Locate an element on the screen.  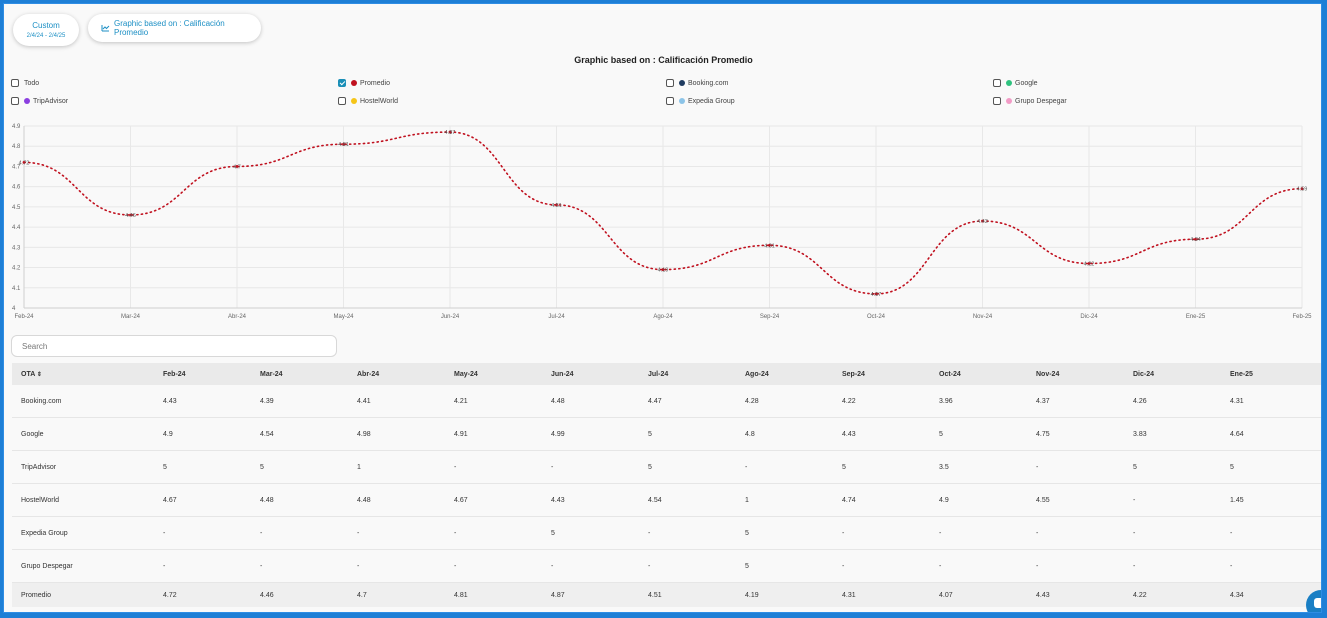
column-header-ota: OTA ⇕ is located at coordinates (83, 374).